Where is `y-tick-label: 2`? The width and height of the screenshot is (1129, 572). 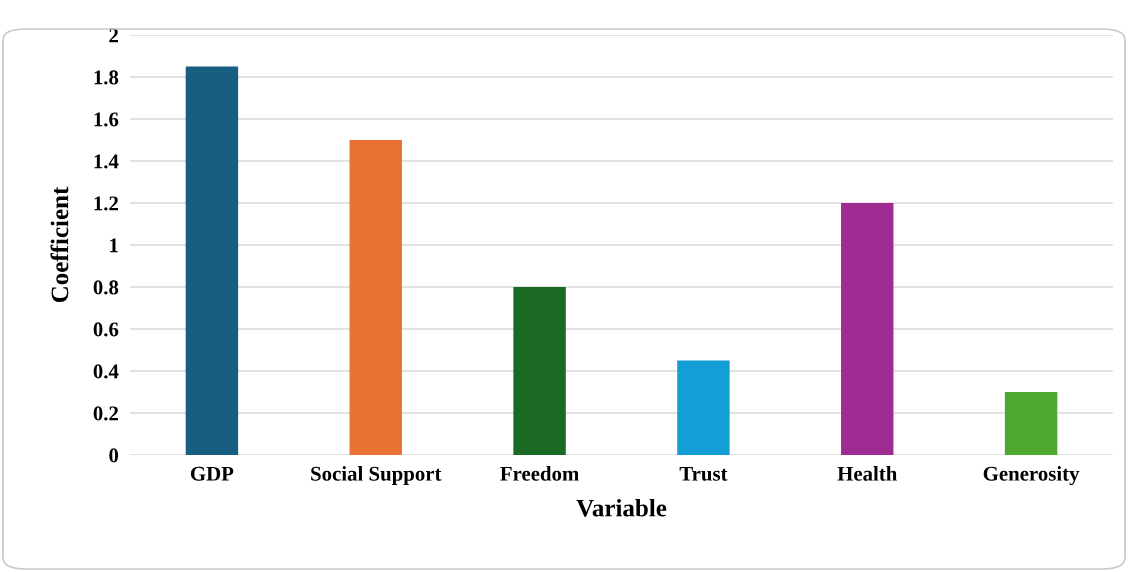
y-tick-label: 2 is located at coordinates (113, 35).